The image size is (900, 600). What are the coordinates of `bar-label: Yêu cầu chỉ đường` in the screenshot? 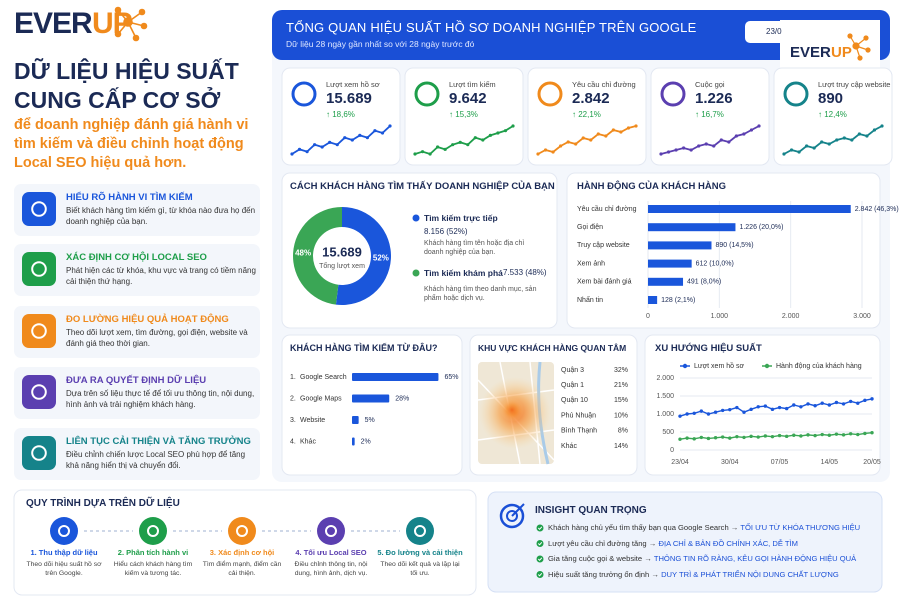 It's located at (607, 208).